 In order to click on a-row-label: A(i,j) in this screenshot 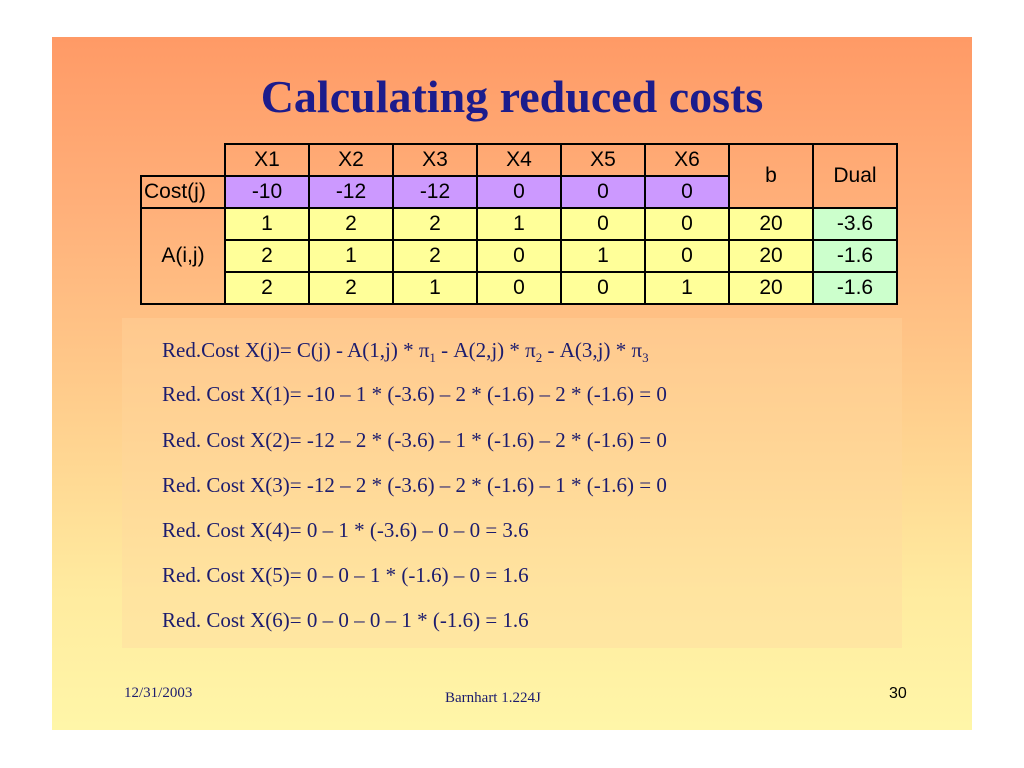, I will do `click(183, 256)`.